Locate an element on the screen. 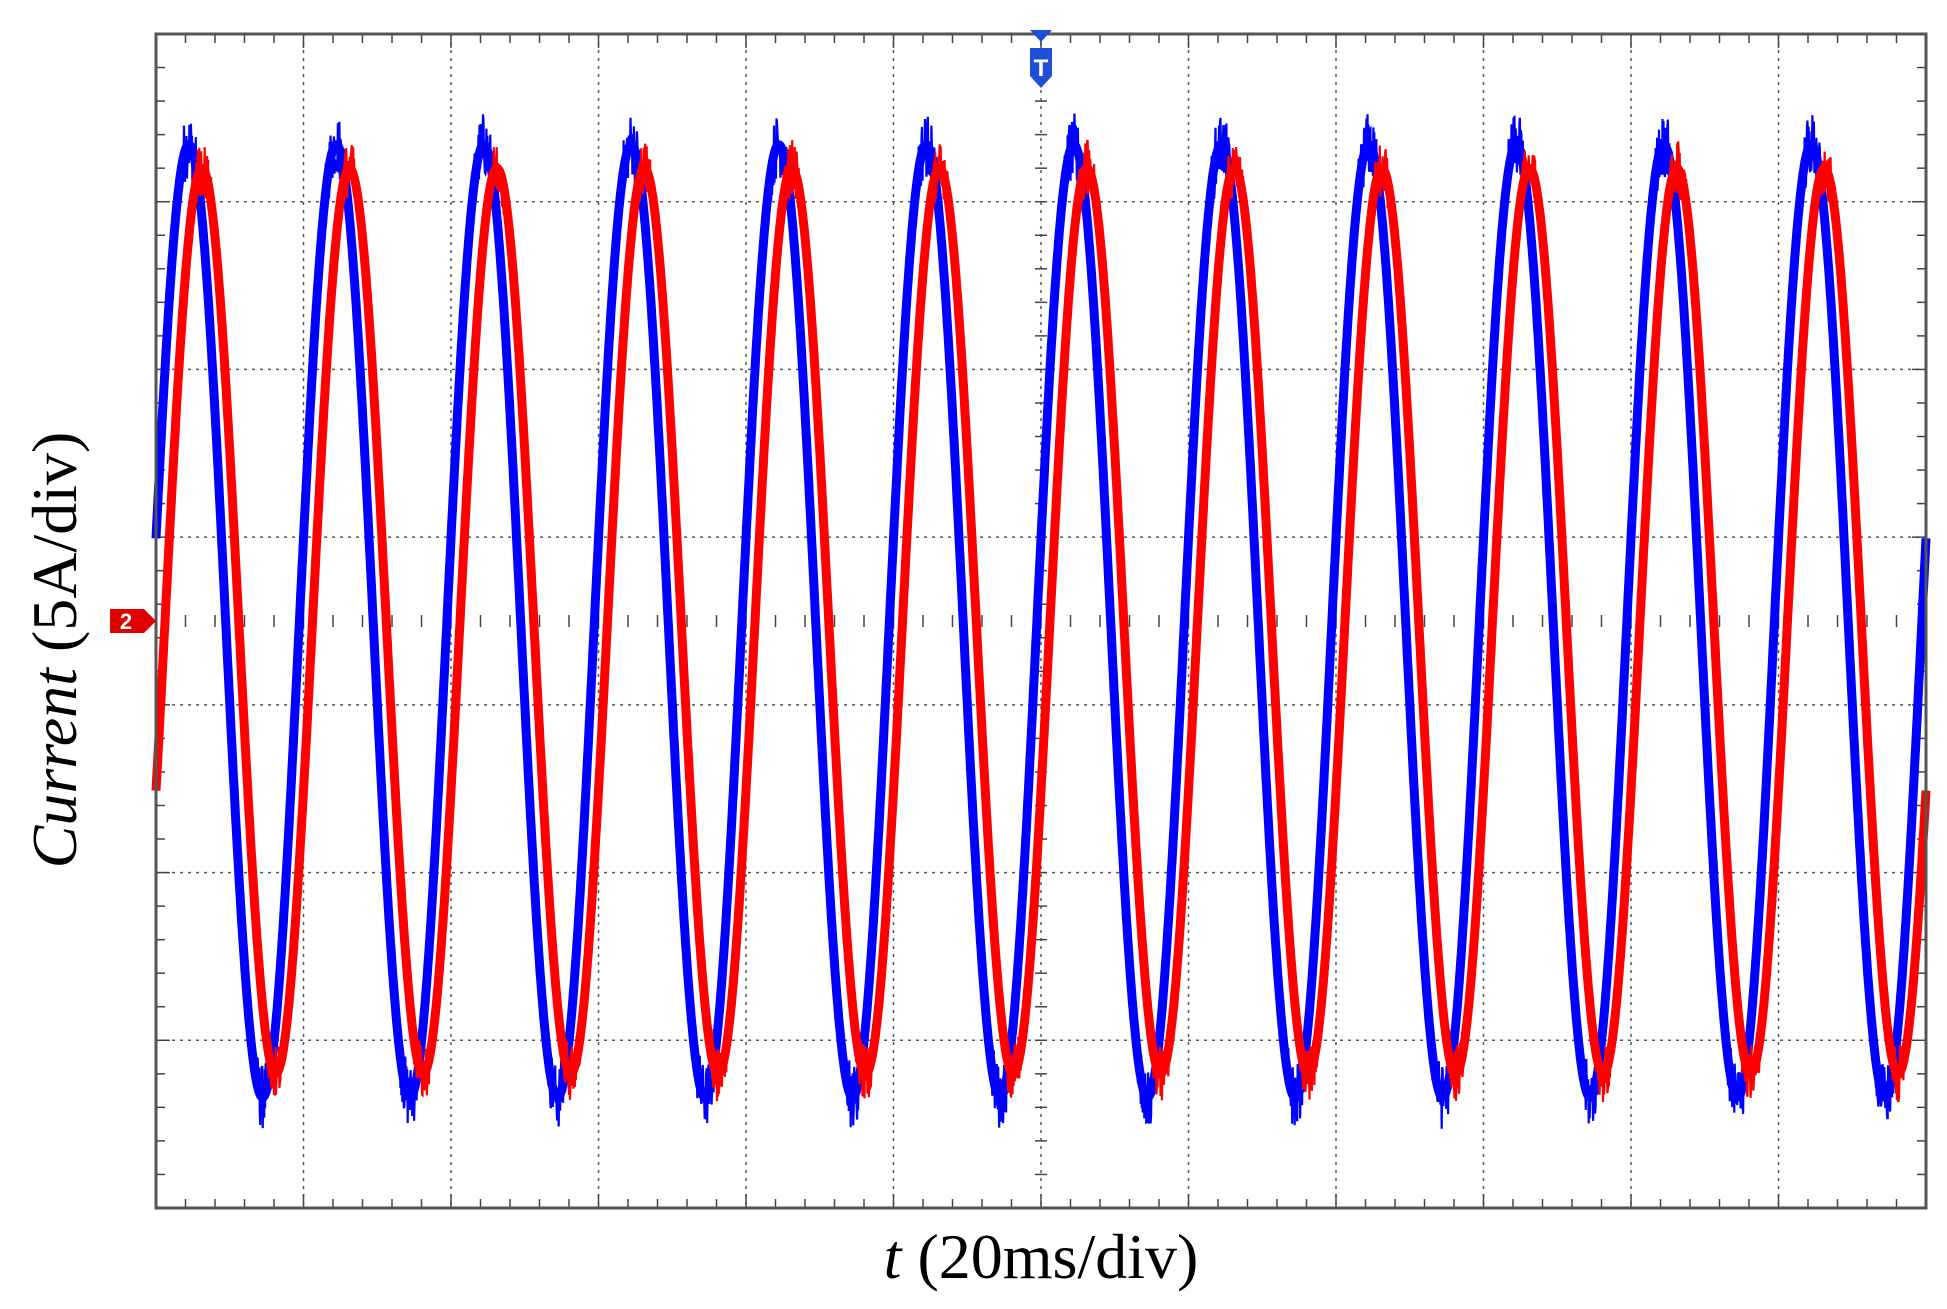 The image size is (1947, 1309). y-axis-label: Current (5A/div) is located at coordinates (54, 650).